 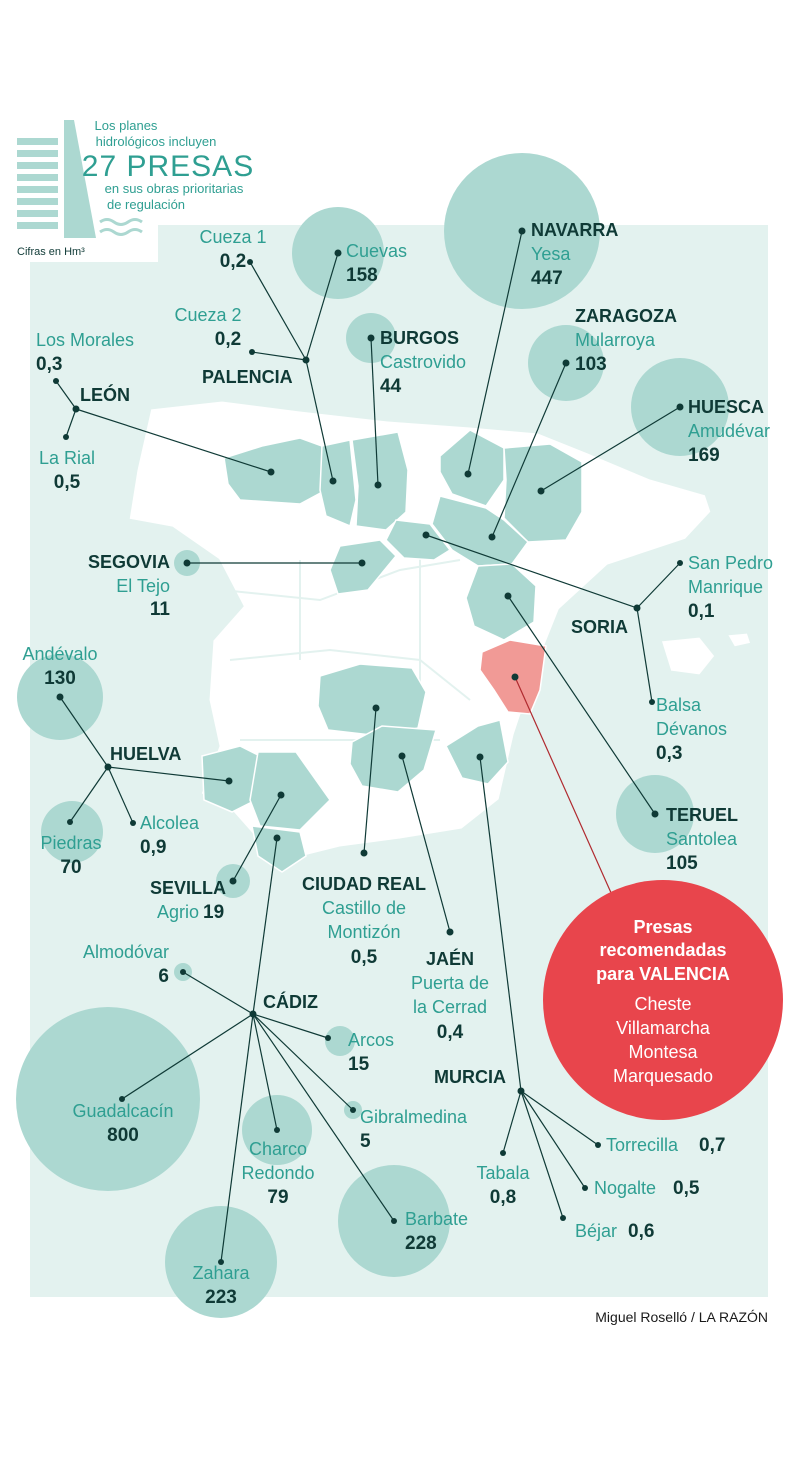 I want to click on value-arcos: 15, so click(x=359, y=1064).